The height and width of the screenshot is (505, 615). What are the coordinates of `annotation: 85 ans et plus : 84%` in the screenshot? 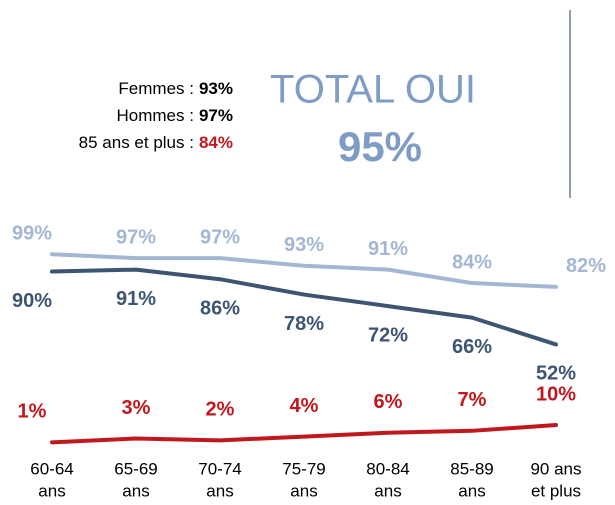 It's located at (156, 142).